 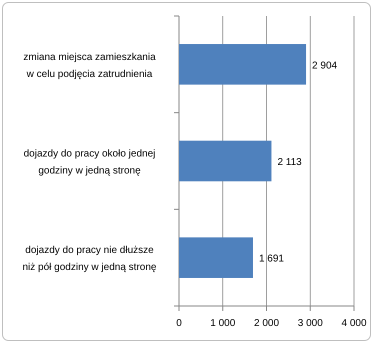 What do you see at coordinates (289, 162) in the screenshot?
I see `data-label: 2 113` at bounding box center [289, 162].